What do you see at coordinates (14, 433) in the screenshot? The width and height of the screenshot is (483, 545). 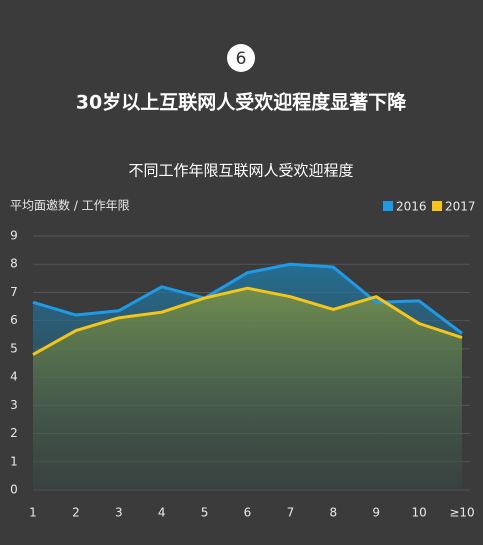 I see `y-tick-label: 2` at bounding box center [14, 433].